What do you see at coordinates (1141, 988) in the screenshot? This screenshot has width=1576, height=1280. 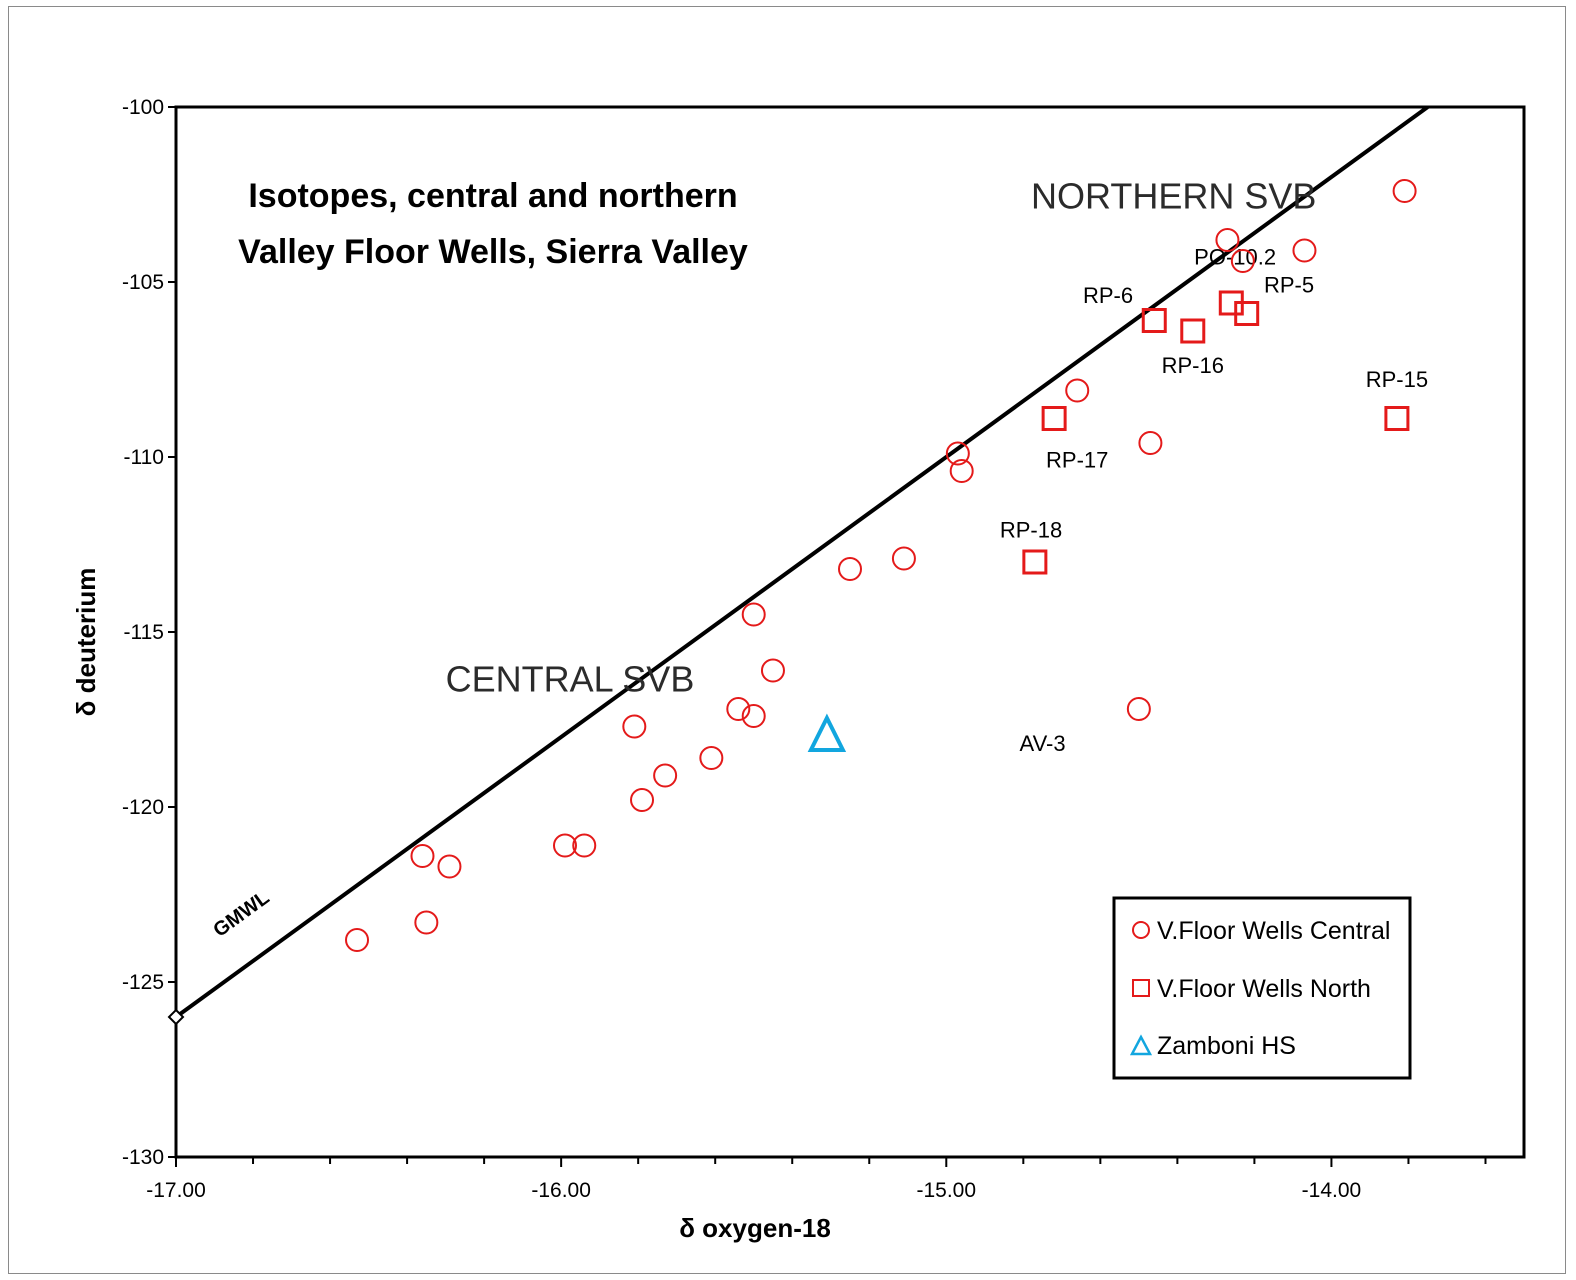 I see `legend-square-marker` at bounding box center [1141, 988].